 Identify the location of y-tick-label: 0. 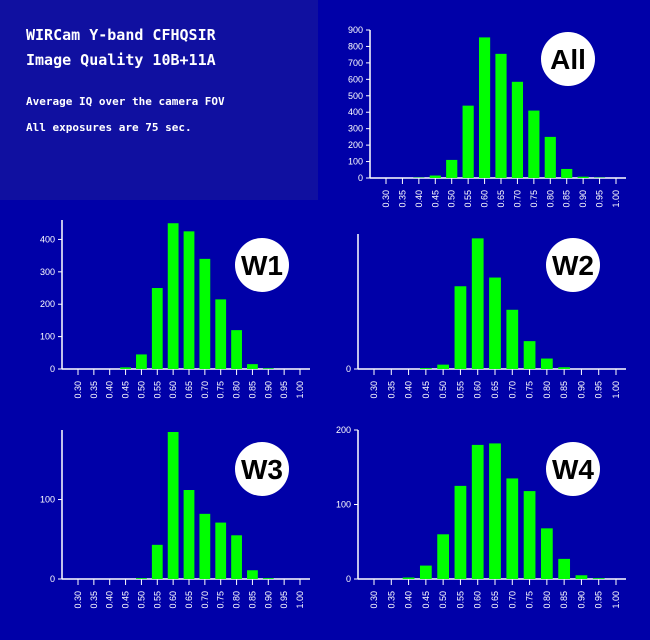
(348, 369).